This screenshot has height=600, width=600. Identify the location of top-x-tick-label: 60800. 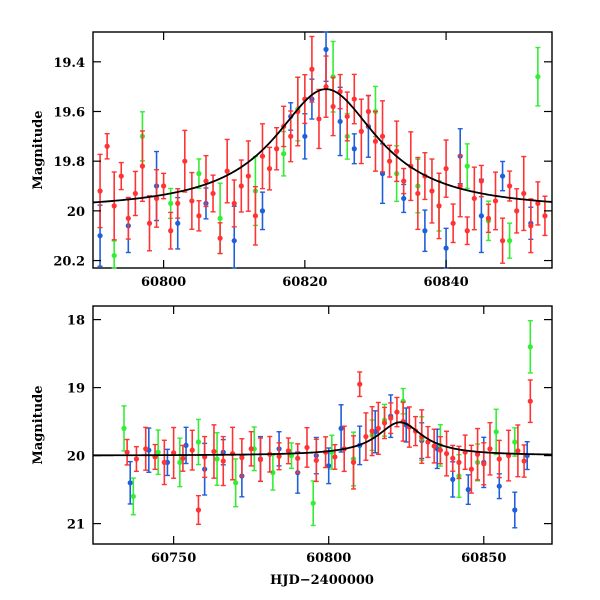
(163, 282).